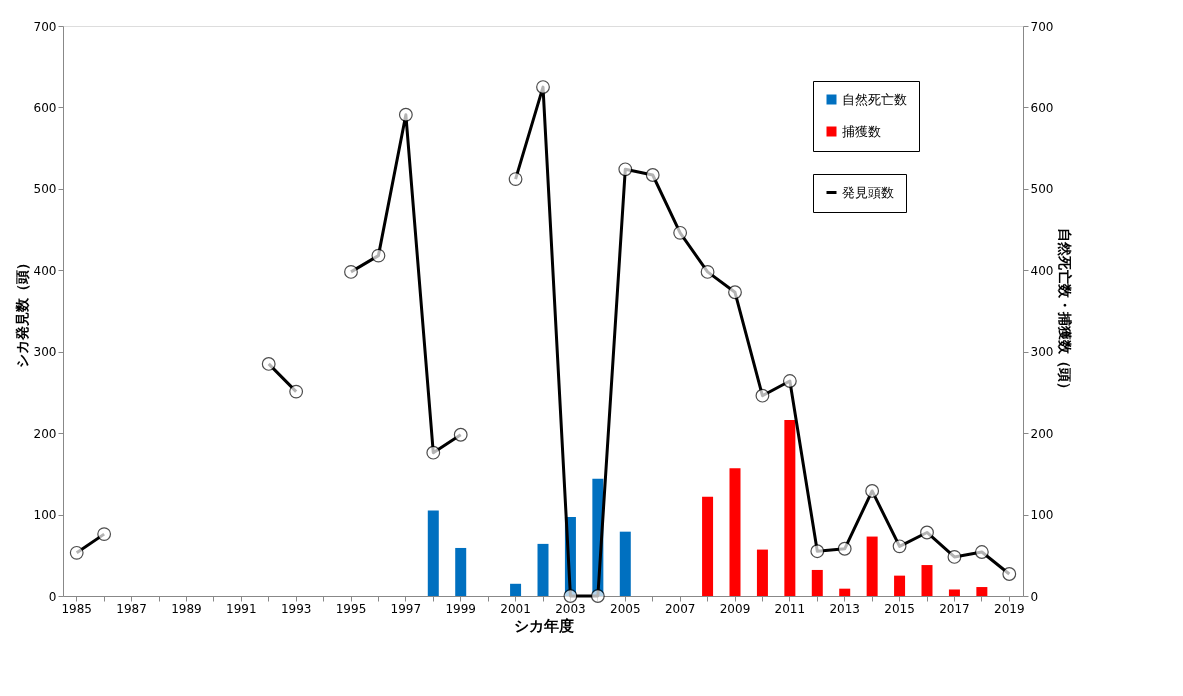  Describe the element at coordinates (241, 608) in the screenshot. I see `x-tick-label: 1991` at that location.